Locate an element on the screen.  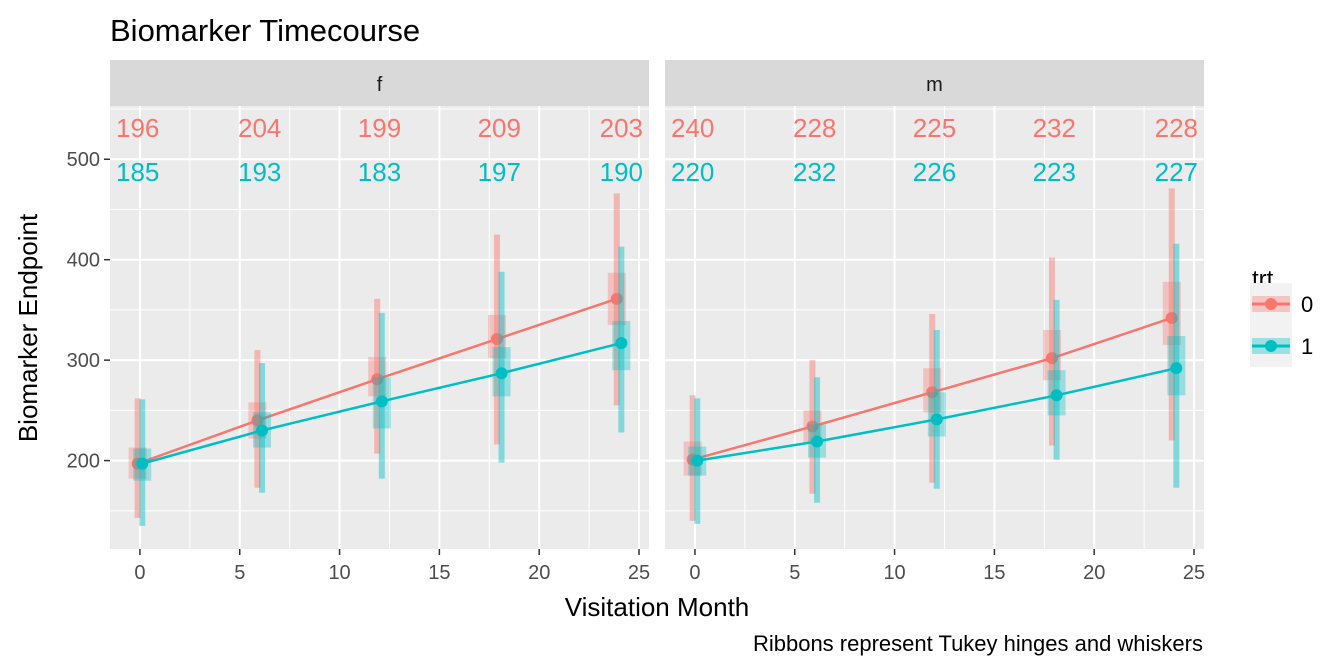
y-tick-label: 300 is located at coordinates (83, 361).